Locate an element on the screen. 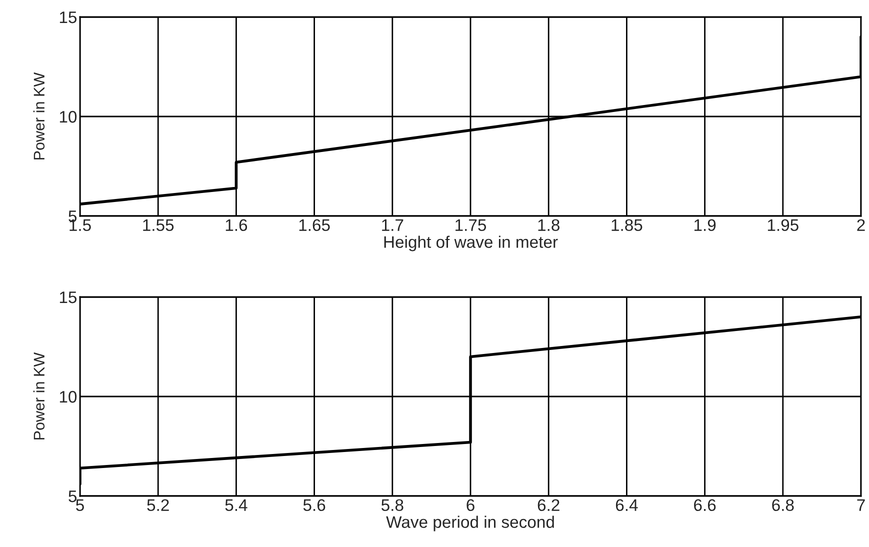 This screenshot has height=547, width=869. x-axis-title: Height of wave in meter is located at coordinates (471, 244).